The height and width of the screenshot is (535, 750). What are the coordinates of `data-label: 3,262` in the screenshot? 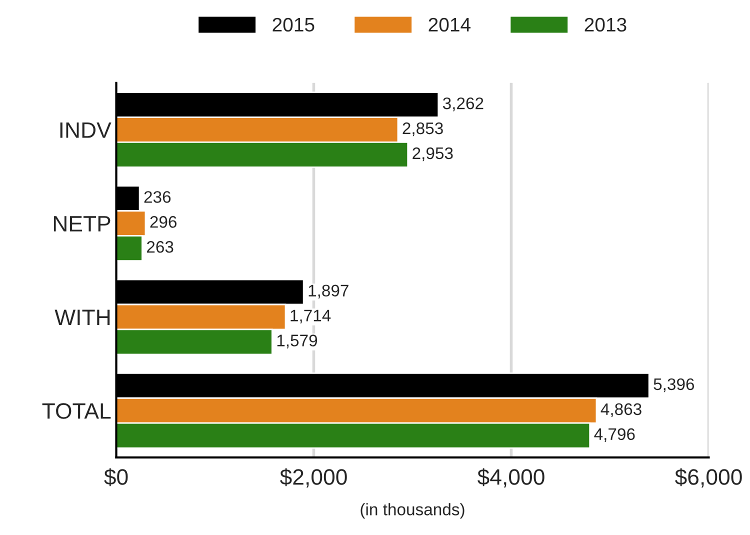 It's located at (463, 104).